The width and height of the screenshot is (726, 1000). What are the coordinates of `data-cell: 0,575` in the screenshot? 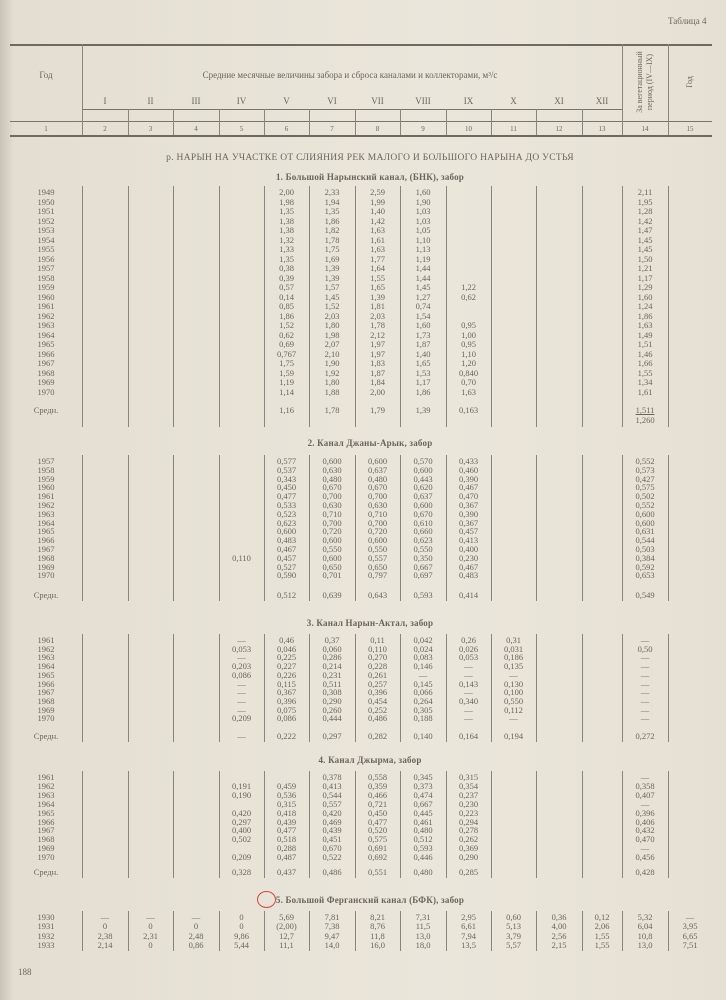 It's located at (645, 487).